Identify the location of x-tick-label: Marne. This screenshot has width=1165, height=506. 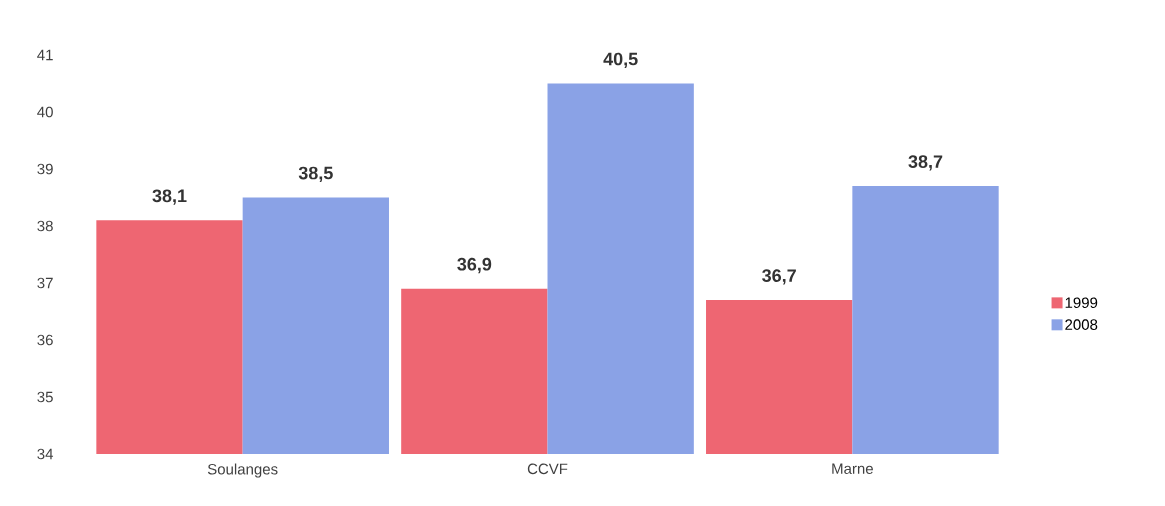
(852, 468).